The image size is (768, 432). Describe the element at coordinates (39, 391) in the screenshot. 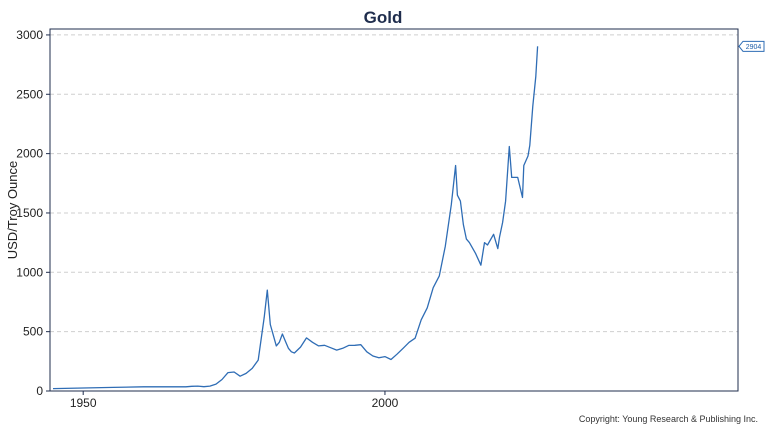

I see `y-tick-label-0: 0` at that location.